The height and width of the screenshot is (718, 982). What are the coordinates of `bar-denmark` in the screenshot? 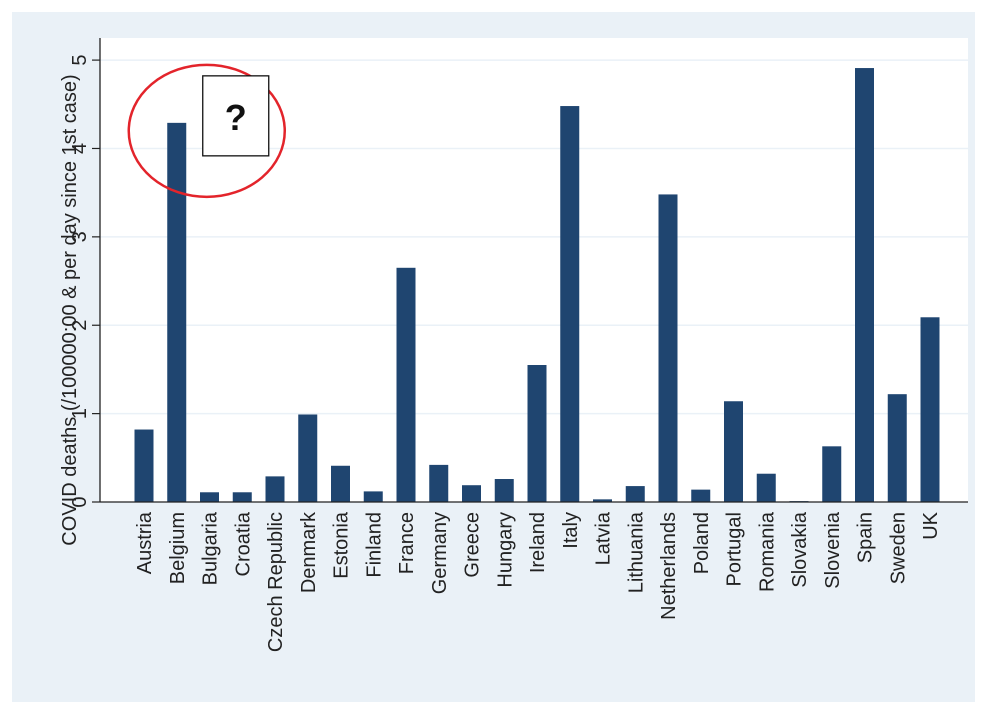 It's located at (308, 458).